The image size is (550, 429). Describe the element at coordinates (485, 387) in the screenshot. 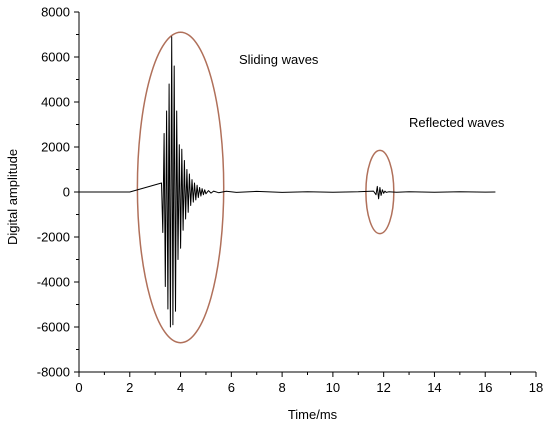

I see `x-tick-label: 16` at that location.